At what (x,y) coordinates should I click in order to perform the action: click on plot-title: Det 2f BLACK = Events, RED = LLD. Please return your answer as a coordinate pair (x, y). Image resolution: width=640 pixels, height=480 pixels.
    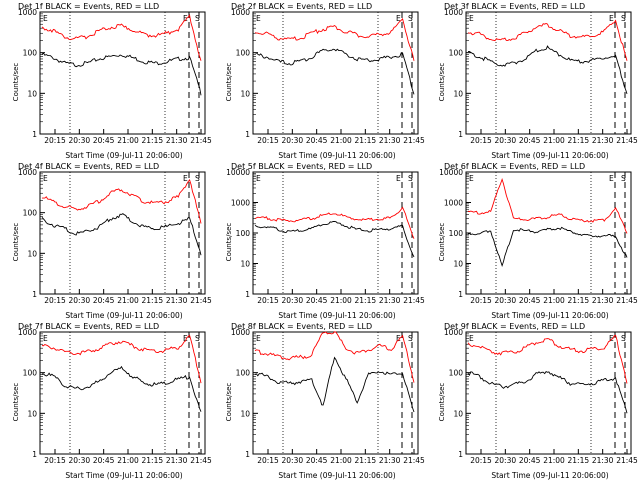
    Looking at the image, I should click on (302, 6).